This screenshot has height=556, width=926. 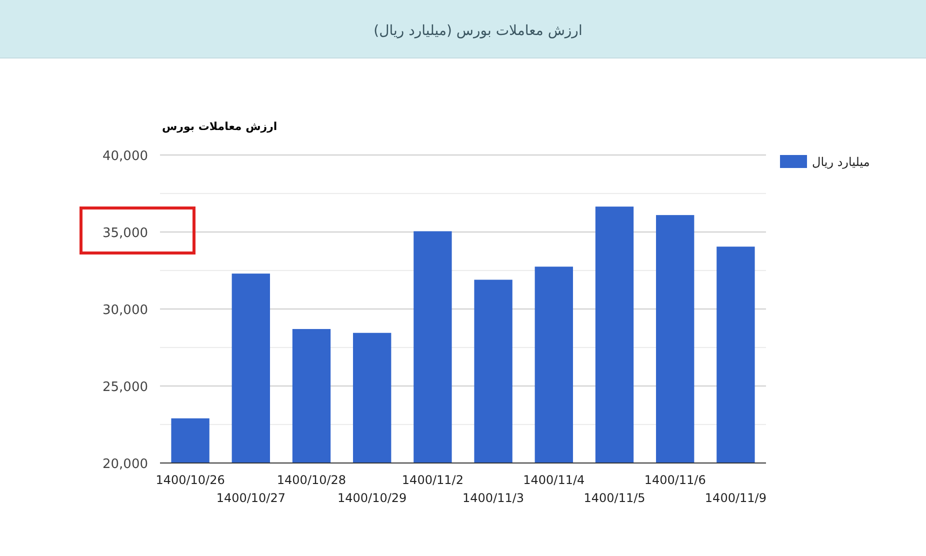 What do you see at coordinates (615, 498) in the screenshot?
I see `x-tick-label: 1400/11/5` at bounding box center [615, 498].